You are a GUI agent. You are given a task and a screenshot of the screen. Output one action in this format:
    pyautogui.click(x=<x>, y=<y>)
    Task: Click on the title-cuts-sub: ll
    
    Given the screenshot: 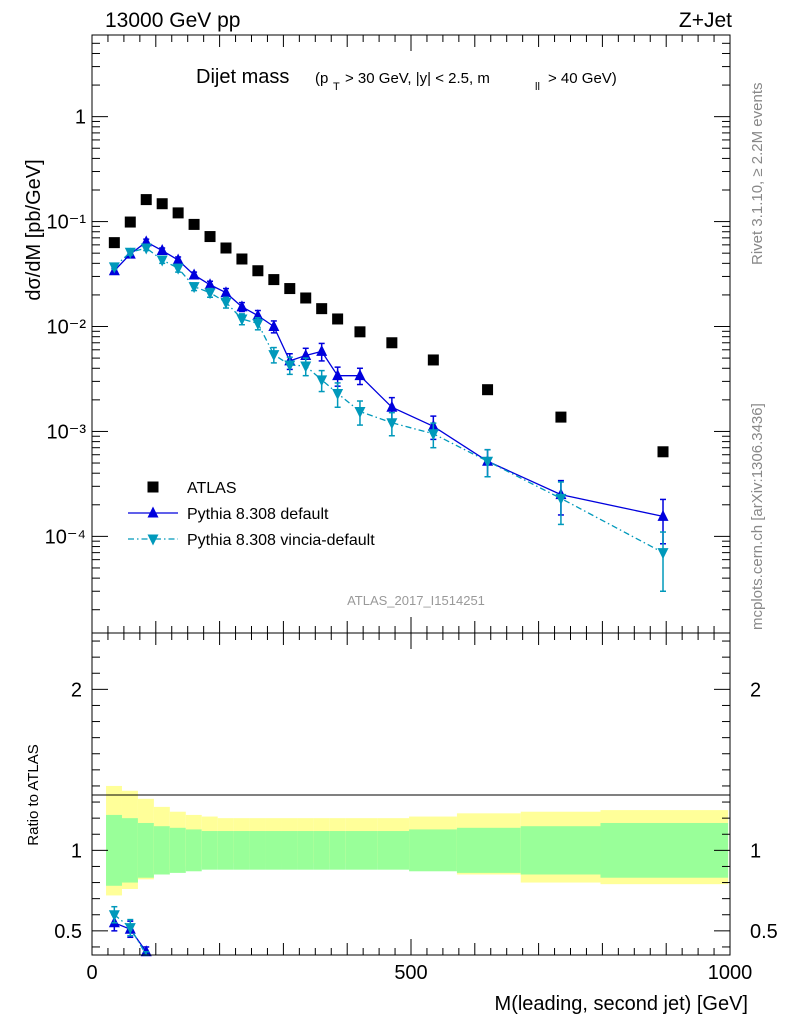 What is the action you would take?
    pyautogui.click(x=537, y=87)
    